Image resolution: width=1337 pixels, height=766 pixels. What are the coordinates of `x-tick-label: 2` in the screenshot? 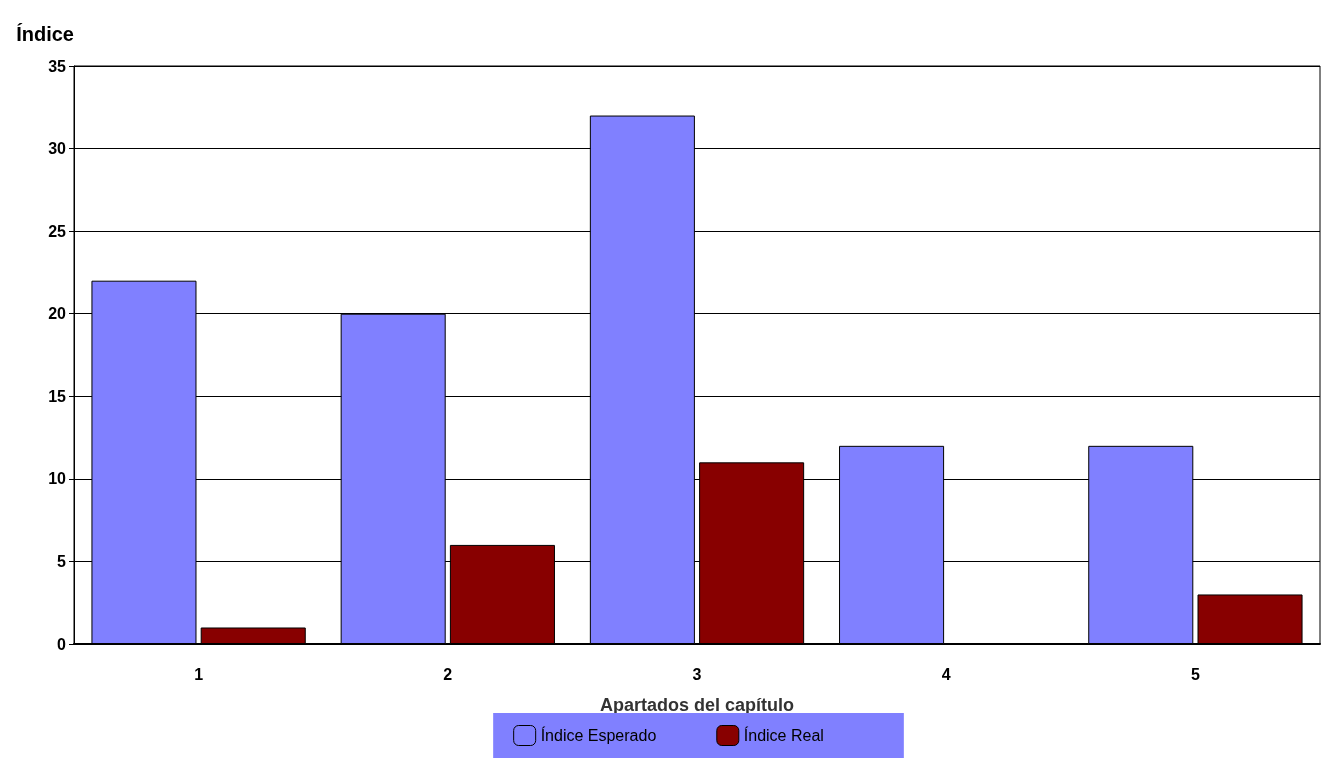 It's located at (448, 674).